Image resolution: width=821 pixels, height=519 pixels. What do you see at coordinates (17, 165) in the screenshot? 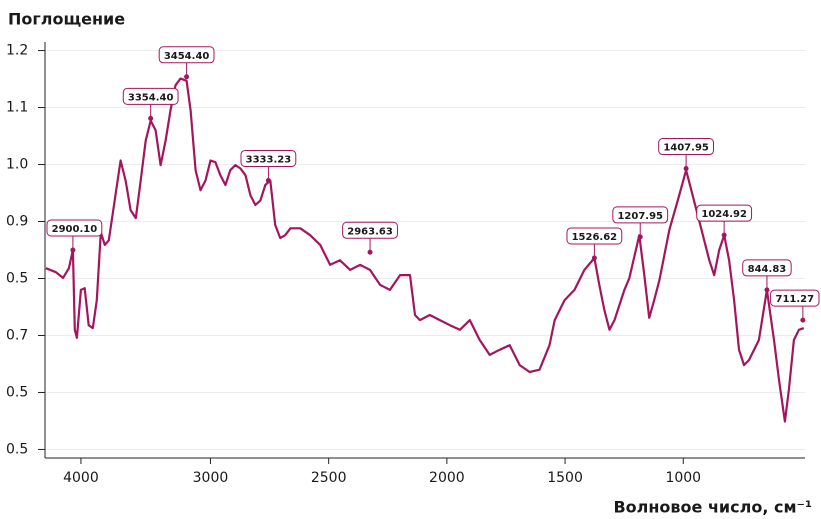
I see `y-tick-label: 1.0` at bounding box center [17, 165].